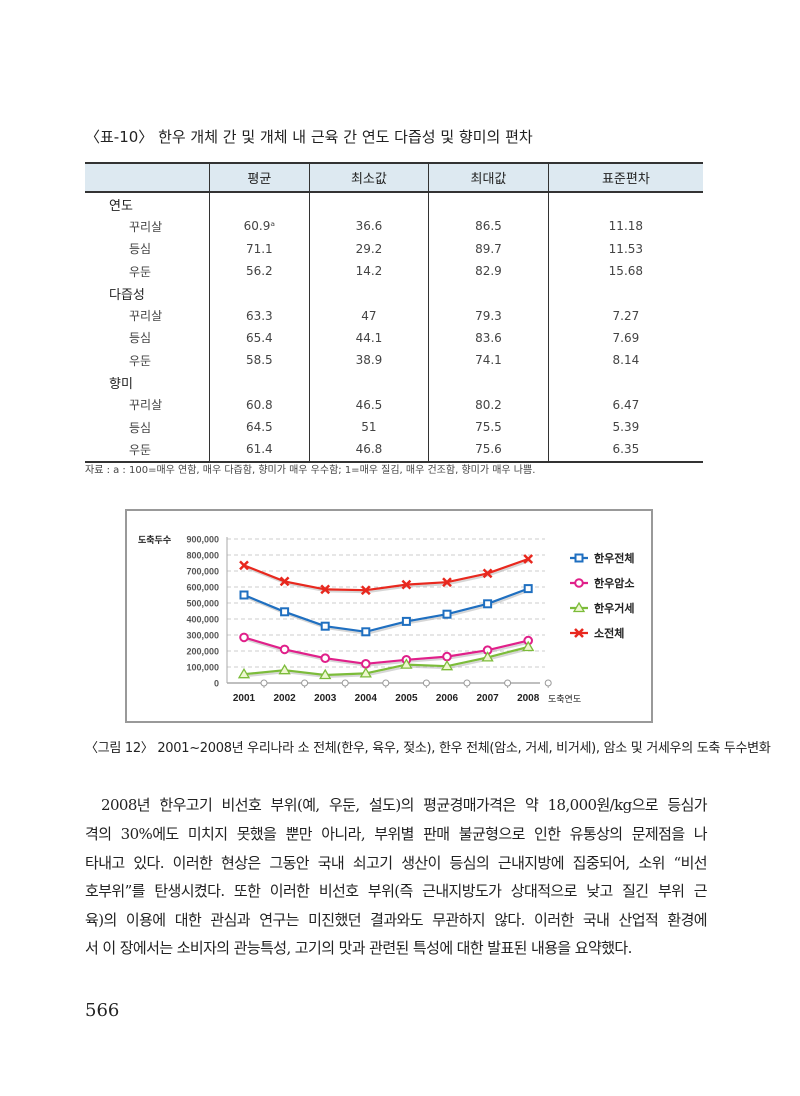 Image resolution: width=800 pixels, height=1096 pixels. I want to click on table-row: 등심 71.1 29.2 89.7 11.53, so click(394, 248).